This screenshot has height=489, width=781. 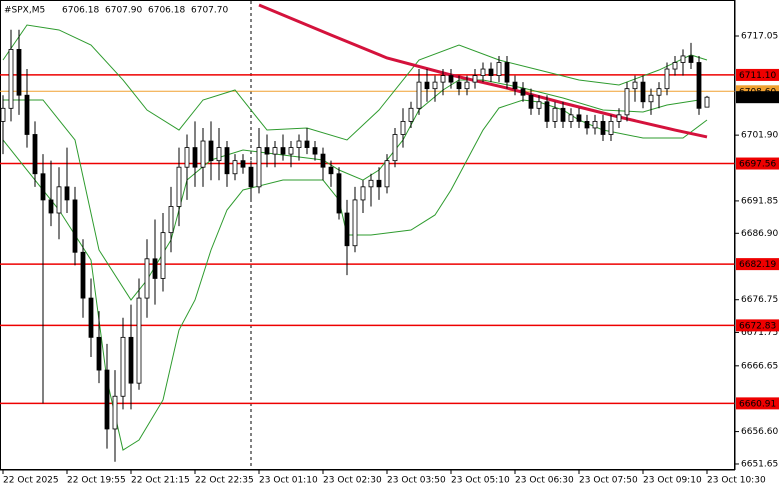 I want to click on y-tick-label: 6676.75, so click(x=759, y=300).